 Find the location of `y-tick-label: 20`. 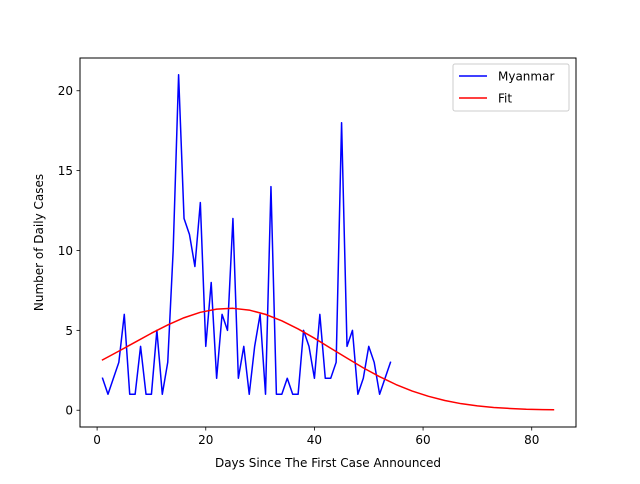

y-tick-label: 20 is located at coordinates (65, 91).